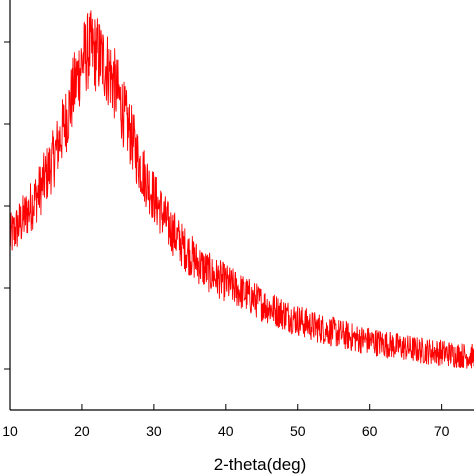 The height and width of the screenshot is (474, 474). What do you see at coordinates (10, 431) in the screenshot?
I see `x-tick-label: 10` at bounding box center [10, 431].